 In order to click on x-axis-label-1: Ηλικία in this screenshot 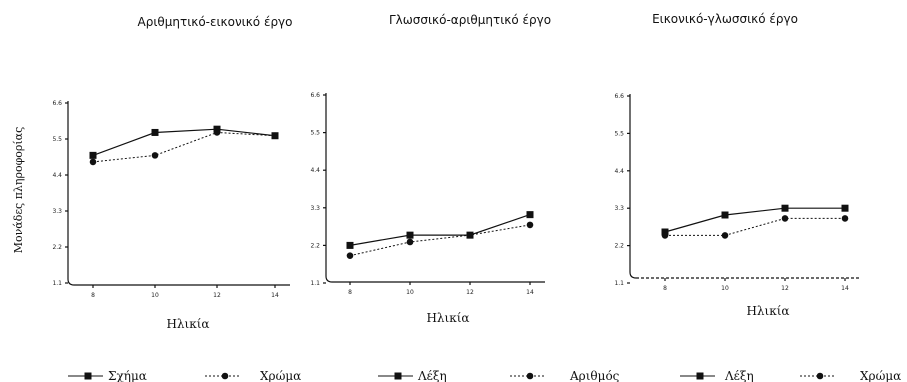, I will do `click(187, 324)`.